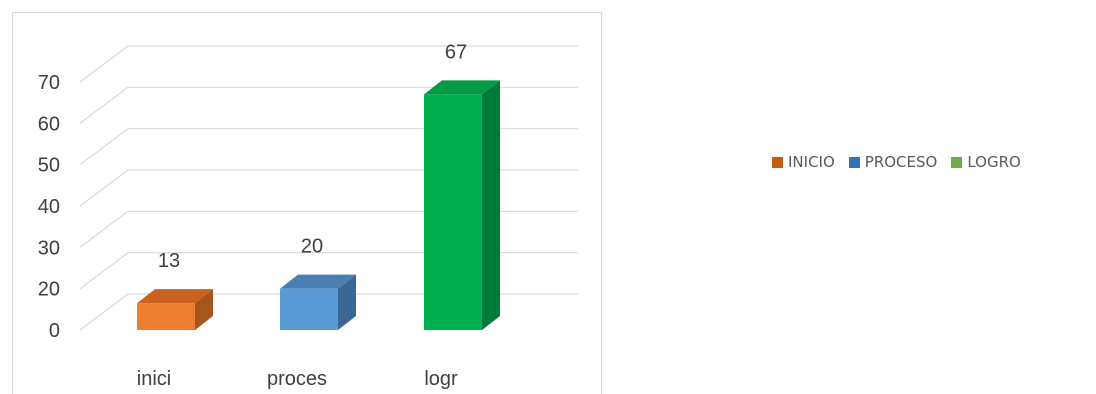 This screenshot has height=394, width=1096. I want to click on category-label: proces, so click(297, 379).